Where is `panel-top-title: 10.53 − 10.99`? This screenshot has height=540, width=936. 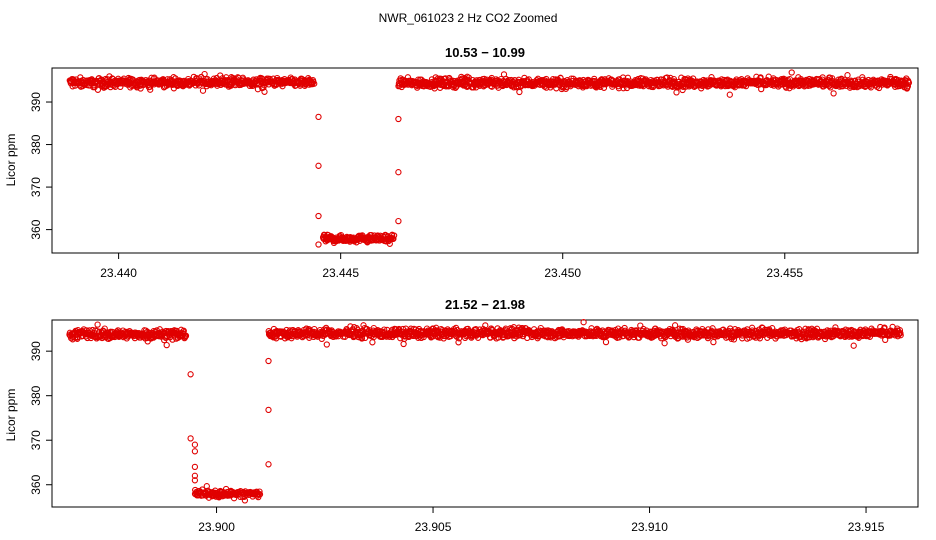 panel-top-title: 10.53 − 10.99 is located at coordinates (485, 52).